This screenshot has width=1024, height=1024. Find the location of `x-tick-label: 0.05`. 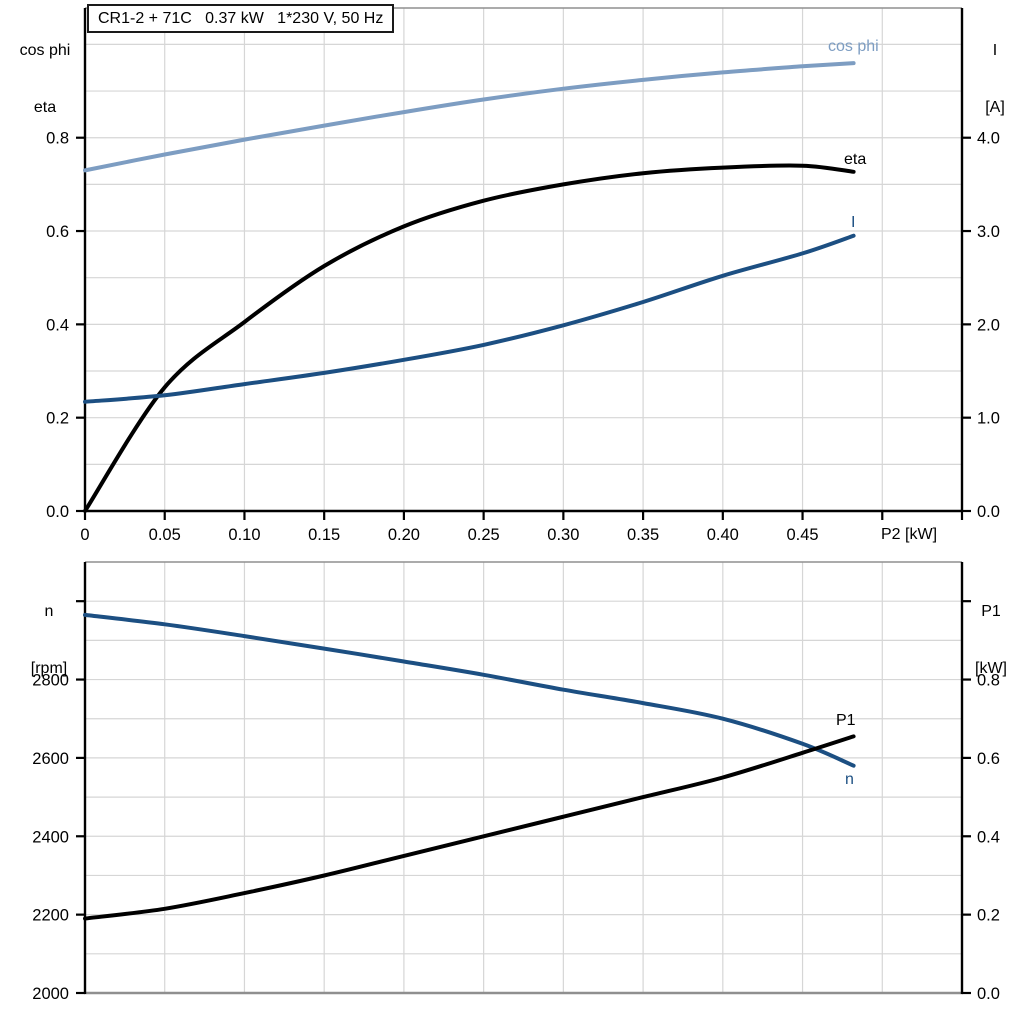

x-tick-label: 0.05 is located at coordinates (165, 535).